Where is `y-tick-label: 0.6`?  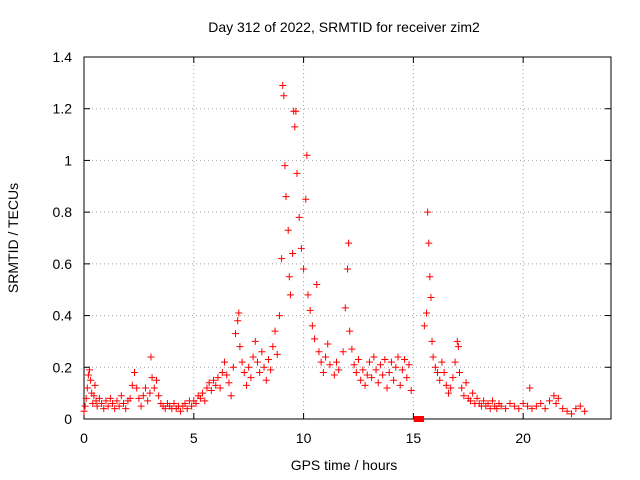
y-tick-label: 0.6 is located at coordinates (63, 264).